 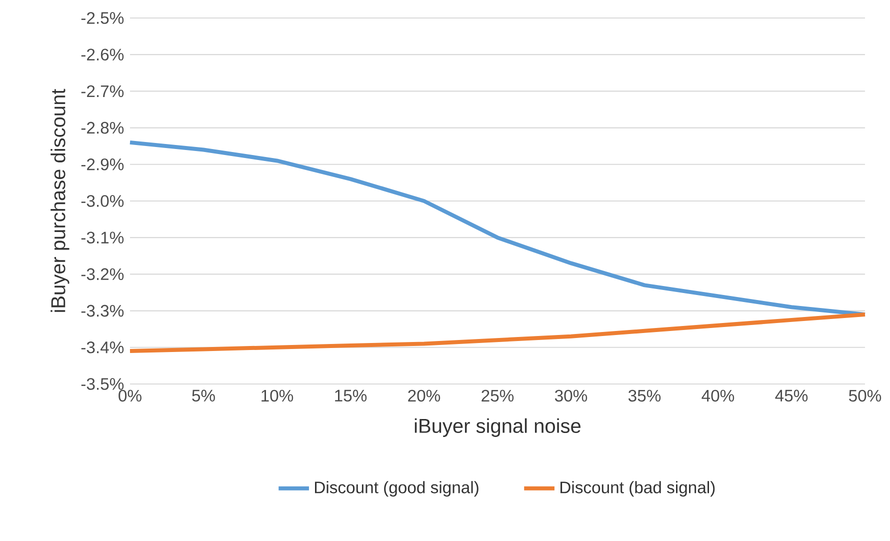 What do you see at coordinates (102, 310) in the screenshot?
I see `y-tick-label: -3.3%` at bounding box center [102, 310].